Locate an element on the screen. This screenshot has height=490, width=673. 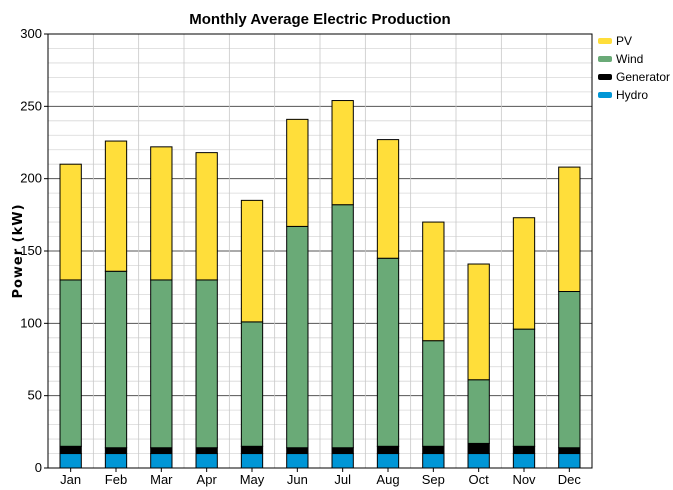
x-tick-label-jul: Jul is located at coordinates (342, 479).